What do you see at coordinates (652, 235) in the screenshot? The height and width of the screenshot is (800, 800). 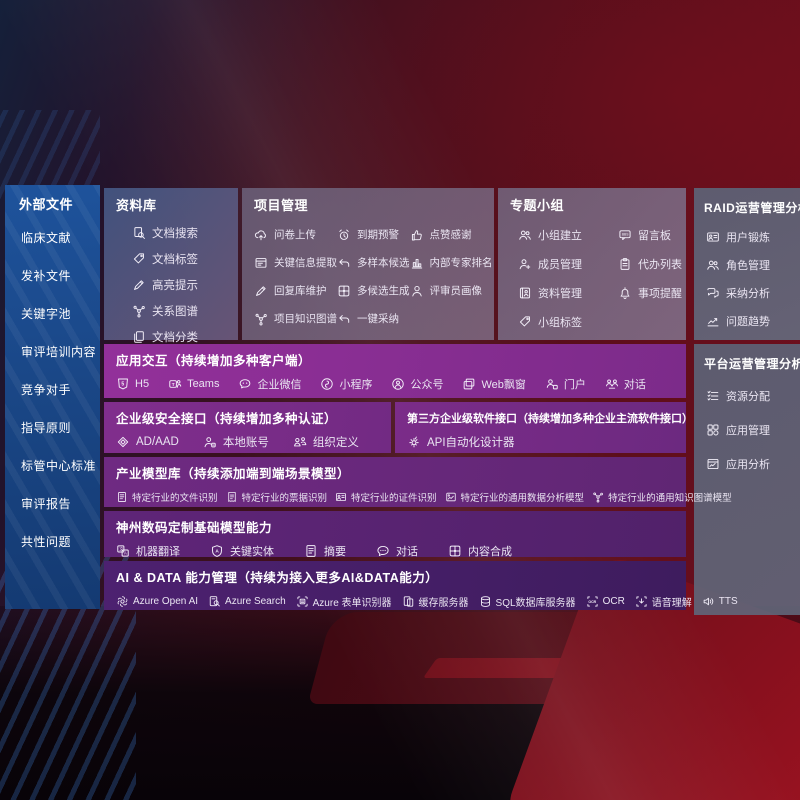 I see `feature-item: BBS 留言板` at bounding box center [652, 235].